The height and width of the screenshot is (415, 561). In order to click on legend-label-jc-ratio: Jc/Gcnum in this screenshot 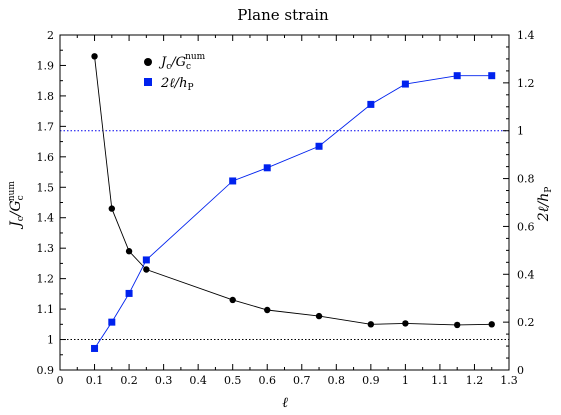, I will do `click(182, 62)`.